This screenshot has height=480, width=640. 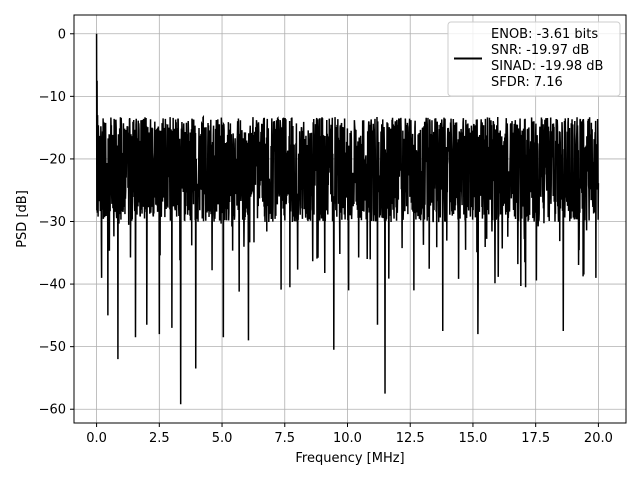 I want to click on legend-box, so click(x=534, y=59).